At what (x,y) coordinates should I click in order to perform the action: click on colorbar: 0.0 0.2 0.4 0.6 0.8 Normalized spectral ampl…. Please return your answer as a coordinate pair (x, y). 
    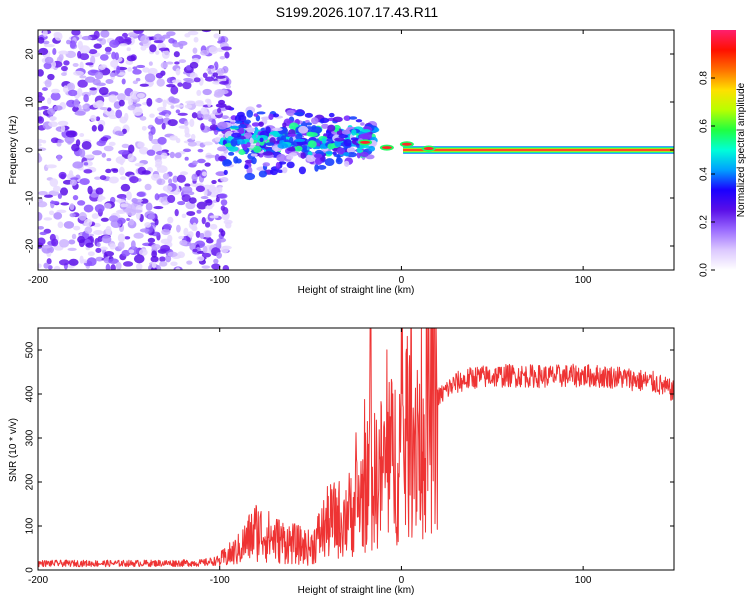
    Looking at the image, I should click on (723, 153).